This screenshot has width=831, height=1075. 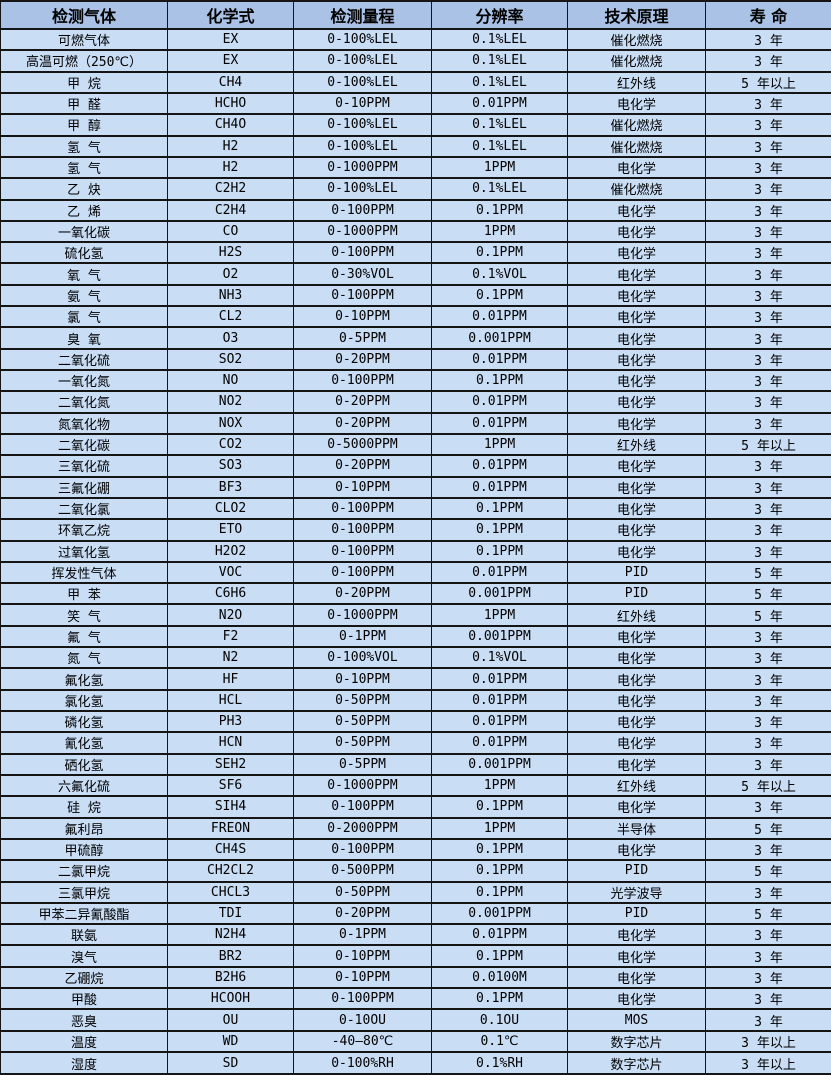 What do you see at coordinates (230, 530) in the screenshot?
I see `cell-formula: ETO` at bounding box center [230, 530].